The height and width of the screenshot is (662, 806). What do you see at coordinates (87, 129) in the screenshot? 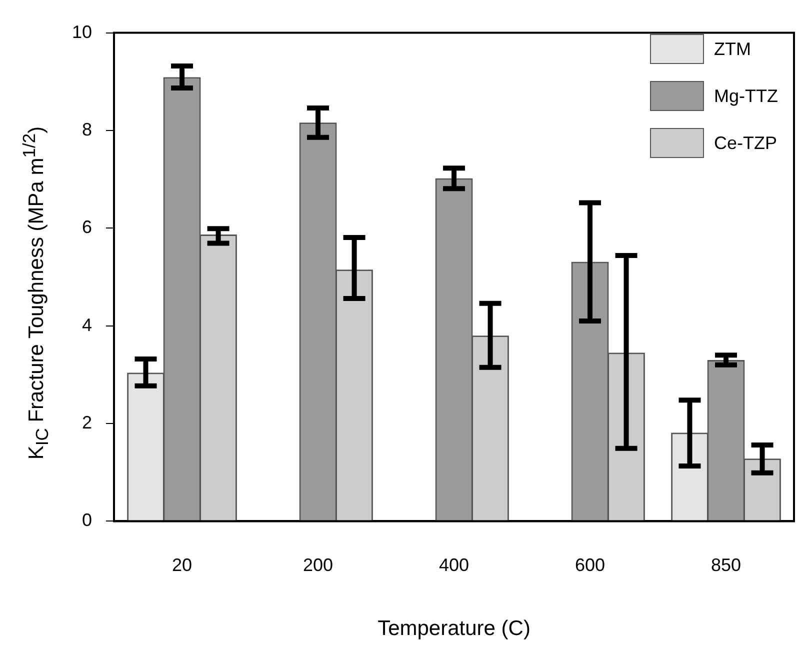
I see `y-tick-label: 8` at bounding box center [87, 129].